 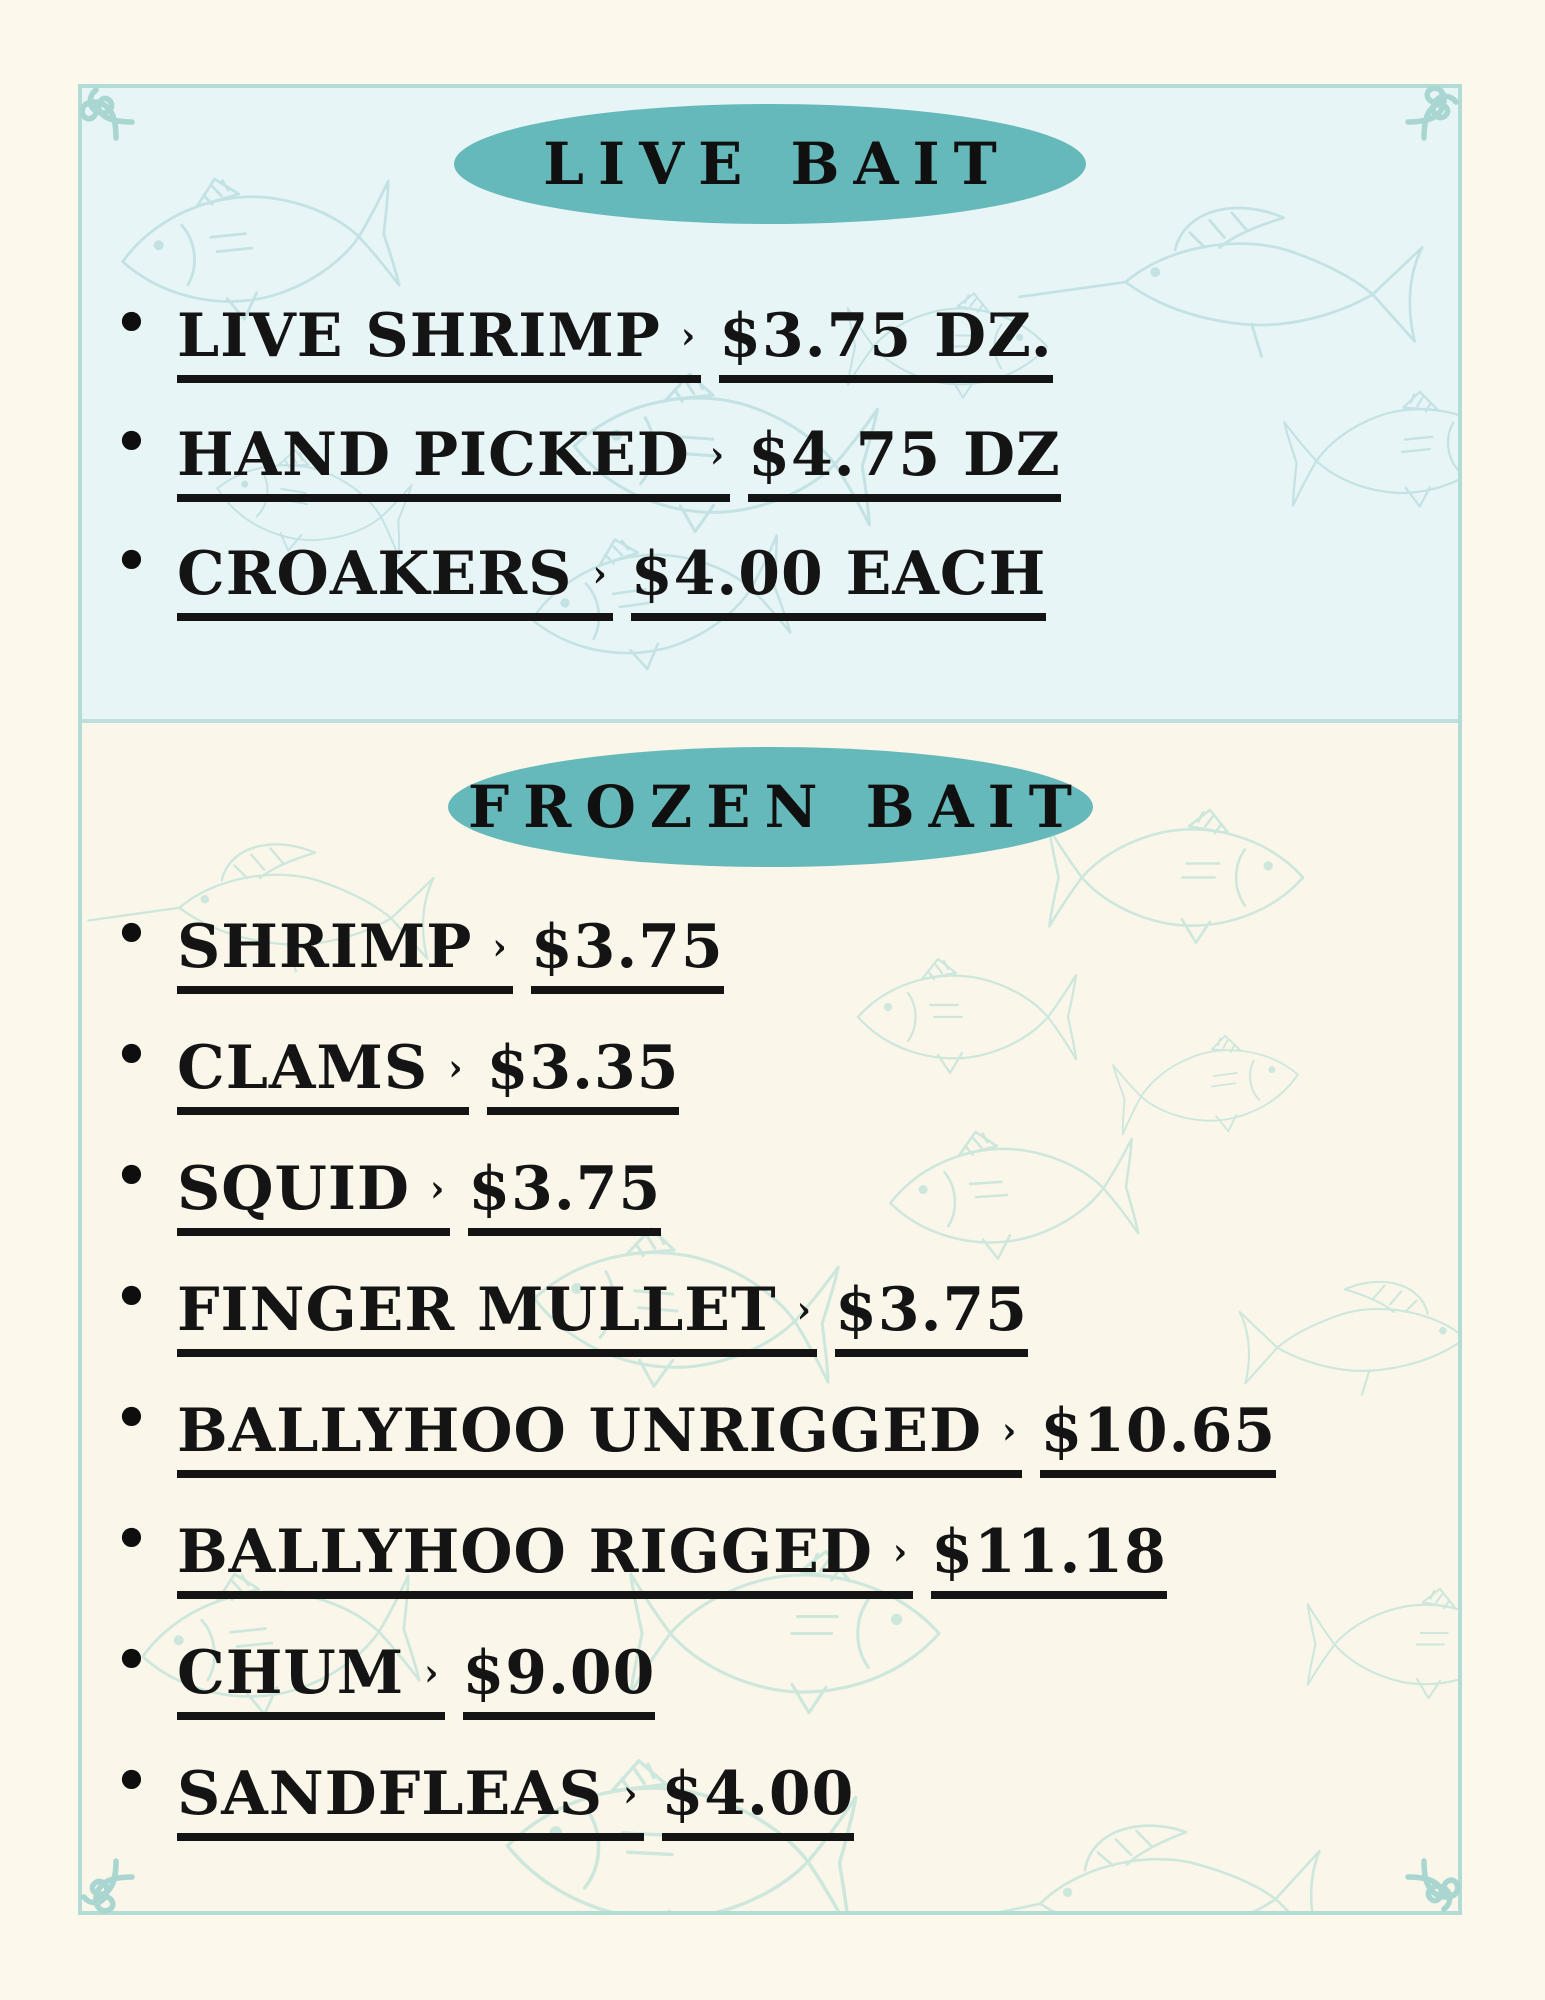 What do you see at coordinates (390, 1794) in the screenshot?
I see `item-name: SANDFLEAS` at bounding box center [390, 1794].